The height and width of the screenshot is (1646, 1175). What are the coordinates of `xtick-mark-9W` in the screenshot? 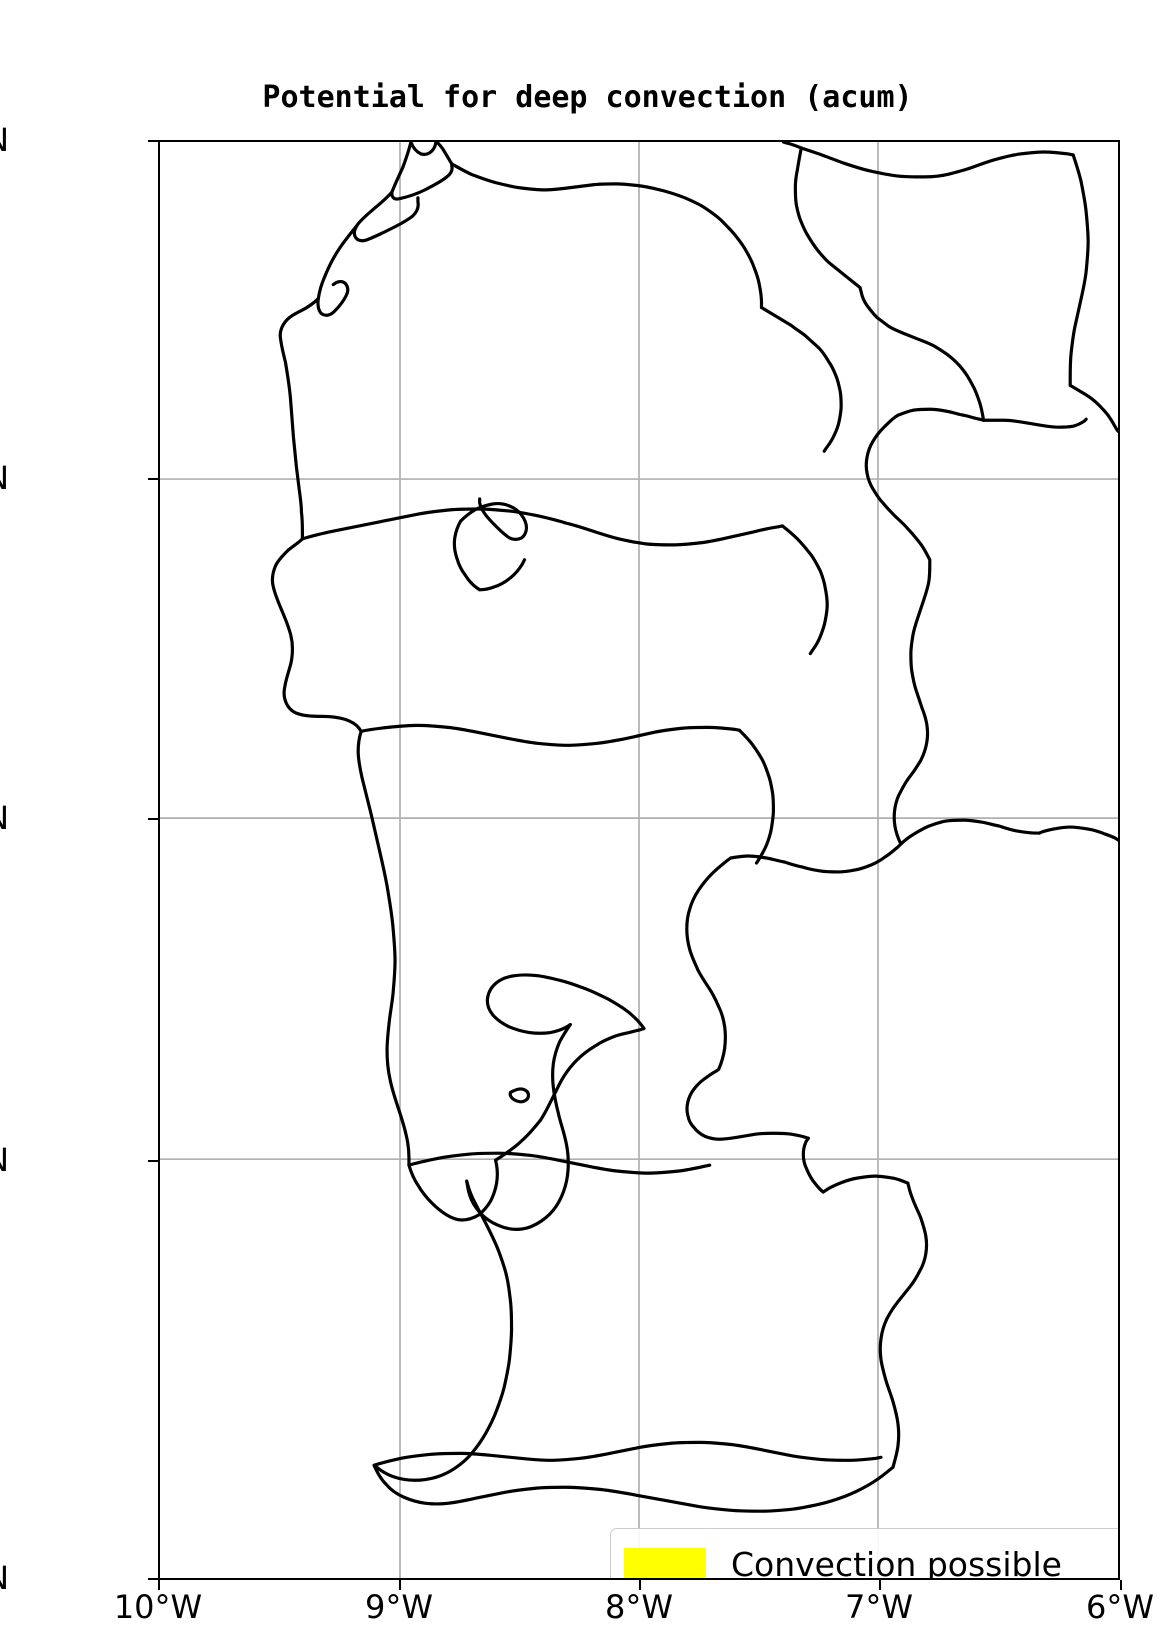 It's located at (400, 1585).